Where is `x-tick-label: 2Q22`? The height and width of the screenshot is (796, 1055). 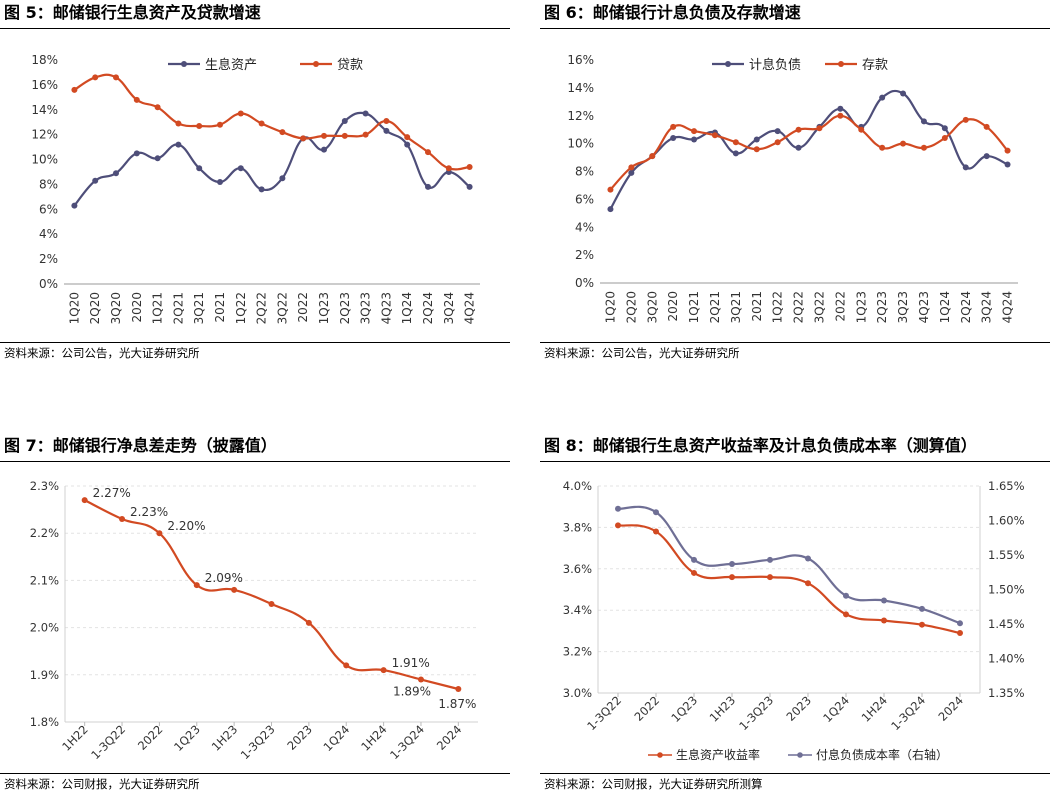 x-tick-label: 2Q22 is located at coordinates (799, 307).